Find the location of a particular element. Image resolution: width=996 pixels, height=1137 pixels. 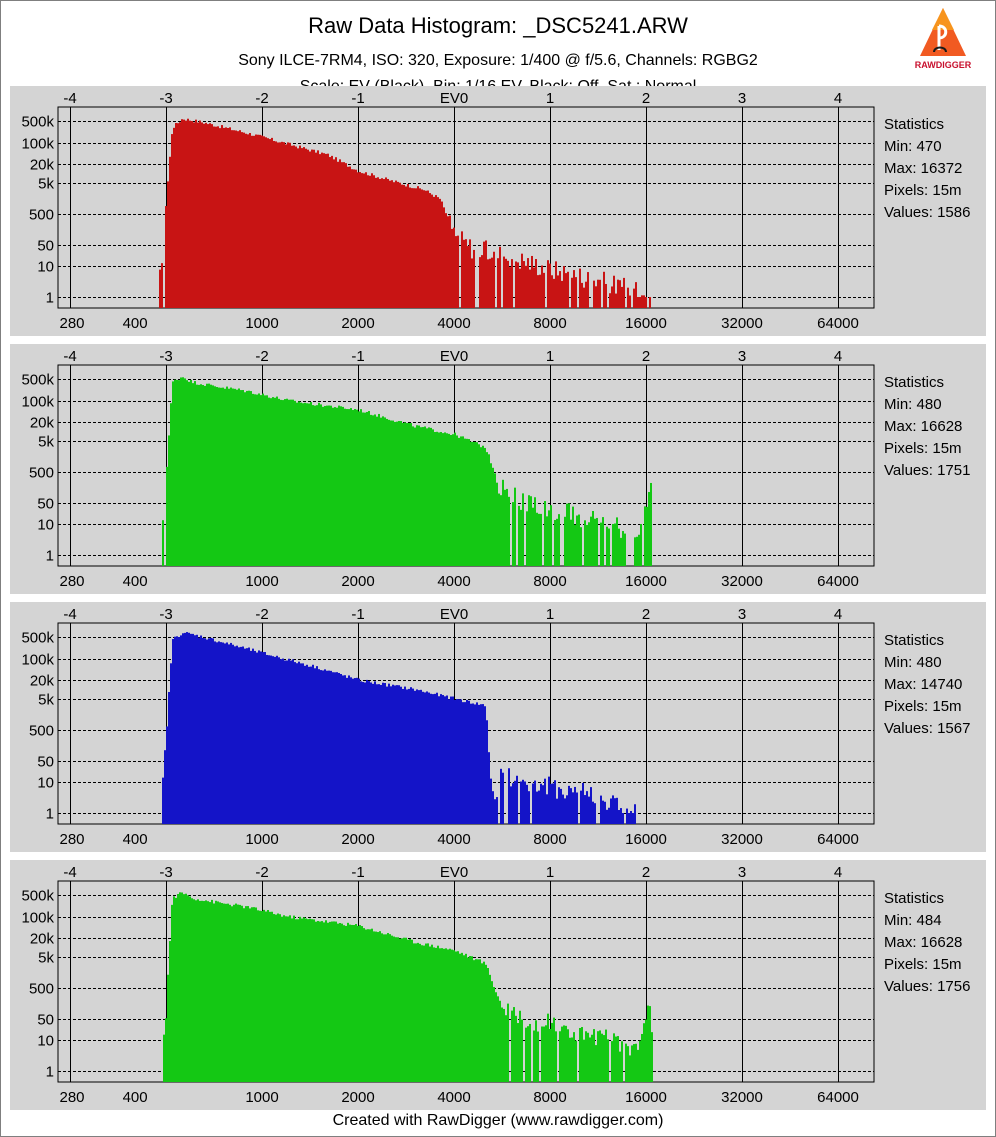

stats-heading: Statistics is located at coordinates (914, 124).